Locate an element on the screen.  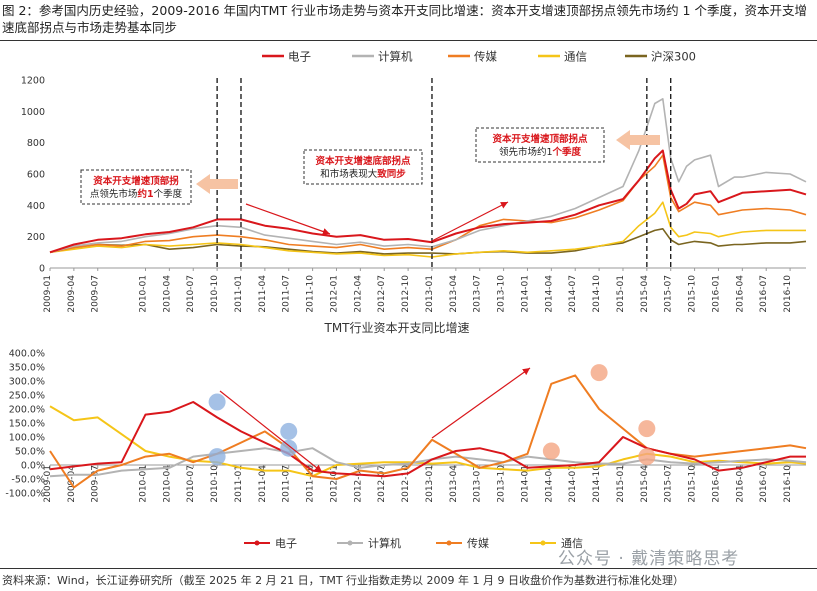
y-tick-label: -100.0% is located at coordinates (25, 494).